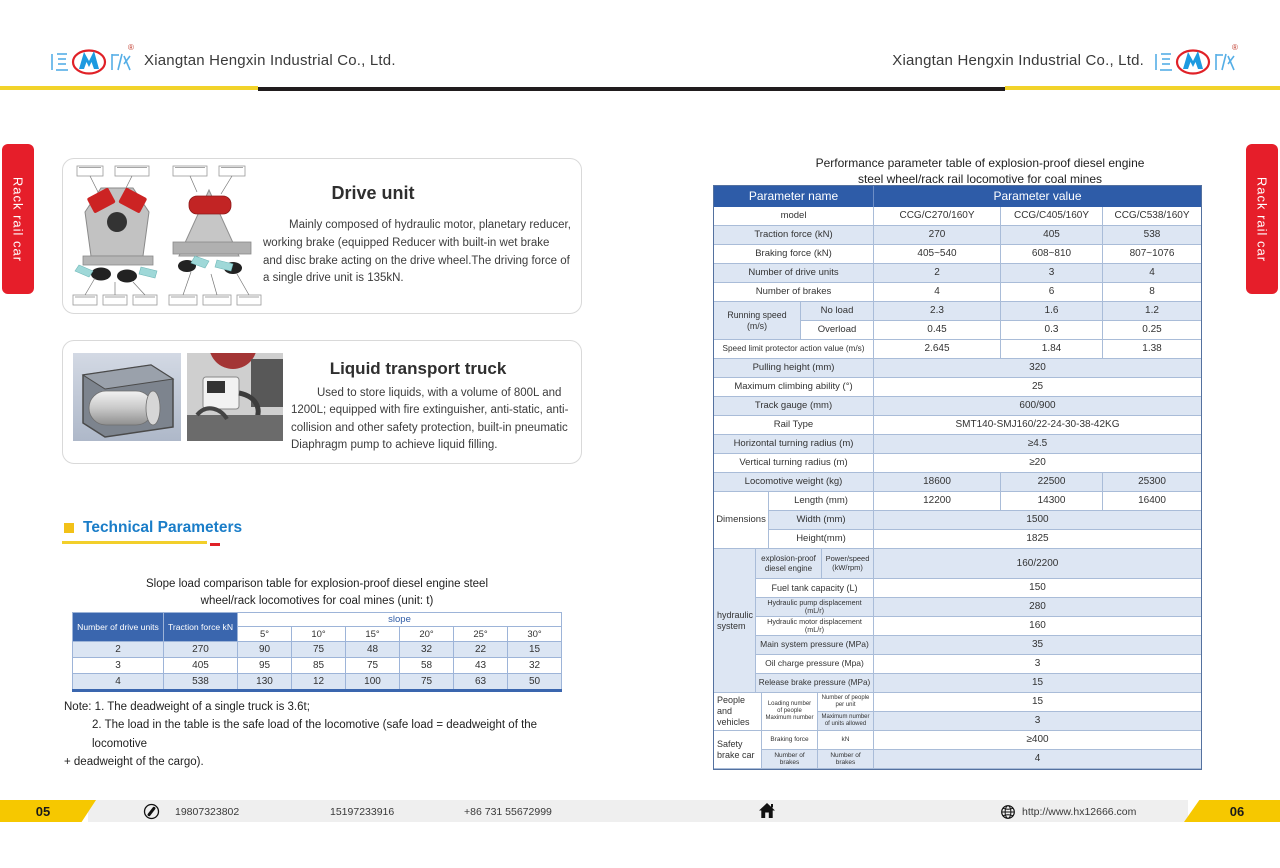 This screenshot has height=868, width=1280. Describe the element at coordinates (937, 216) in the screenshot. I see `param-value: CCG/C270/160Y` at that location.